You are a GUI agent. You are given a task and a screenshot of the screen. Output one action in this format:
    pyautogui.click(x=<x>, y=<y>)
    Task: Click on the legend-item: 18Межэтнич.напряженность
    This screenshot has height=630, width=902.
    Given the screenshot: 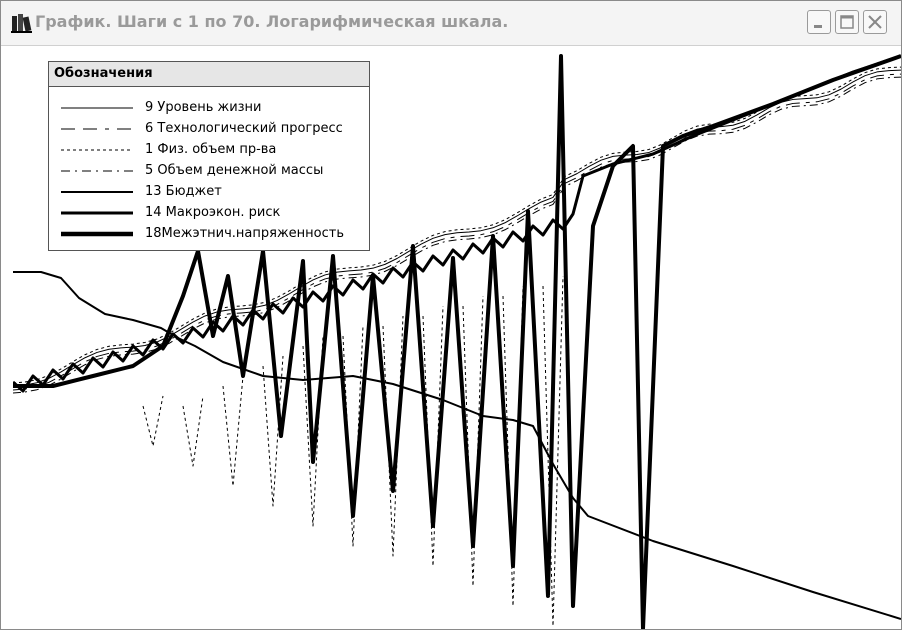 What is the action you would take?
    pyautogui.click(x=209, y=234)
    